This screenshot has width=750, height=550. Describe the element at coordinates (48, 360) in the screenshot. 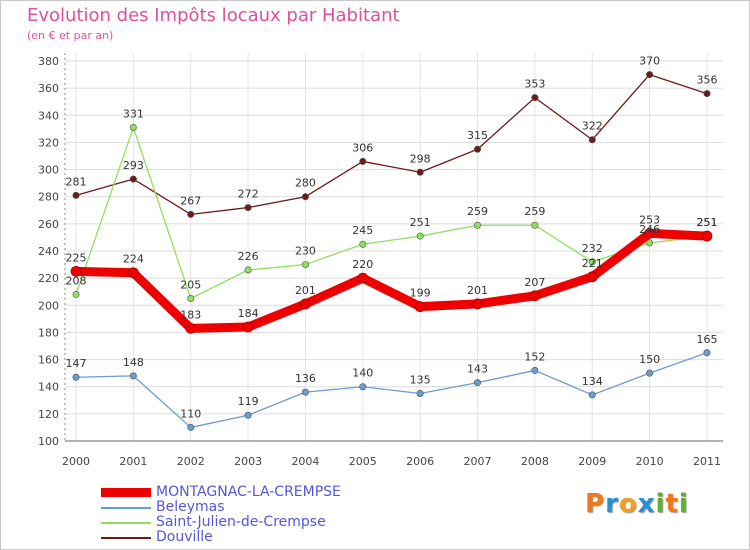

I see `y-tick-label: 160` at that location.